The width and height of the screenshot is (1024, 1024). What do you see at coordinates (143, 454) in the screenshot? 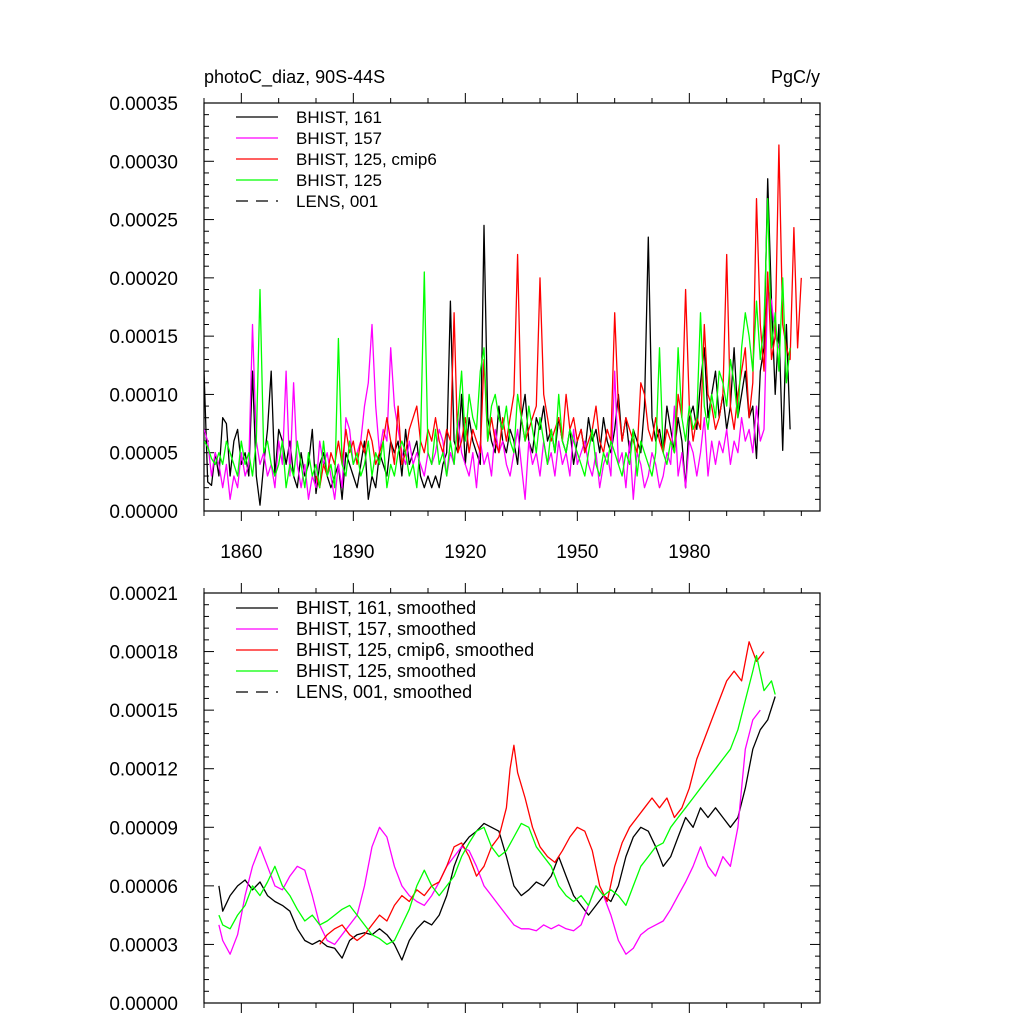
I see `y-tick-label: 0.00005` at bounding box center [143, 454].